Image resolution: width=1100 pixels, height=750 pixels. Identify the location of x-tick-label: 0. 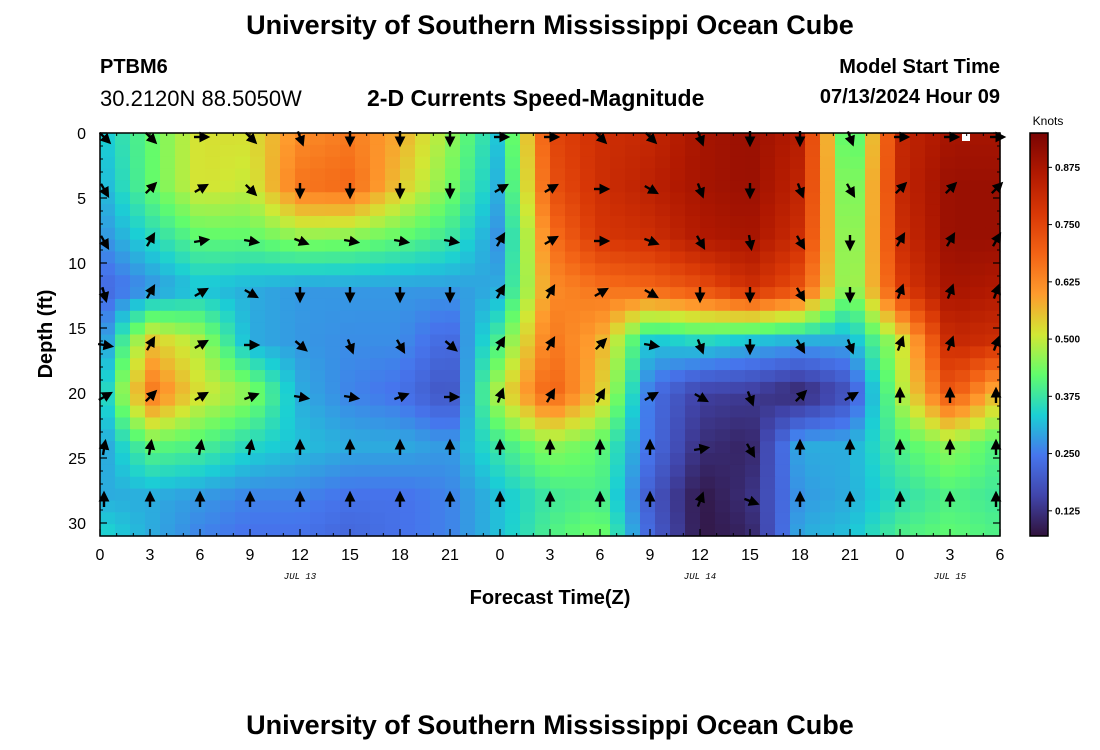
(500, 555).